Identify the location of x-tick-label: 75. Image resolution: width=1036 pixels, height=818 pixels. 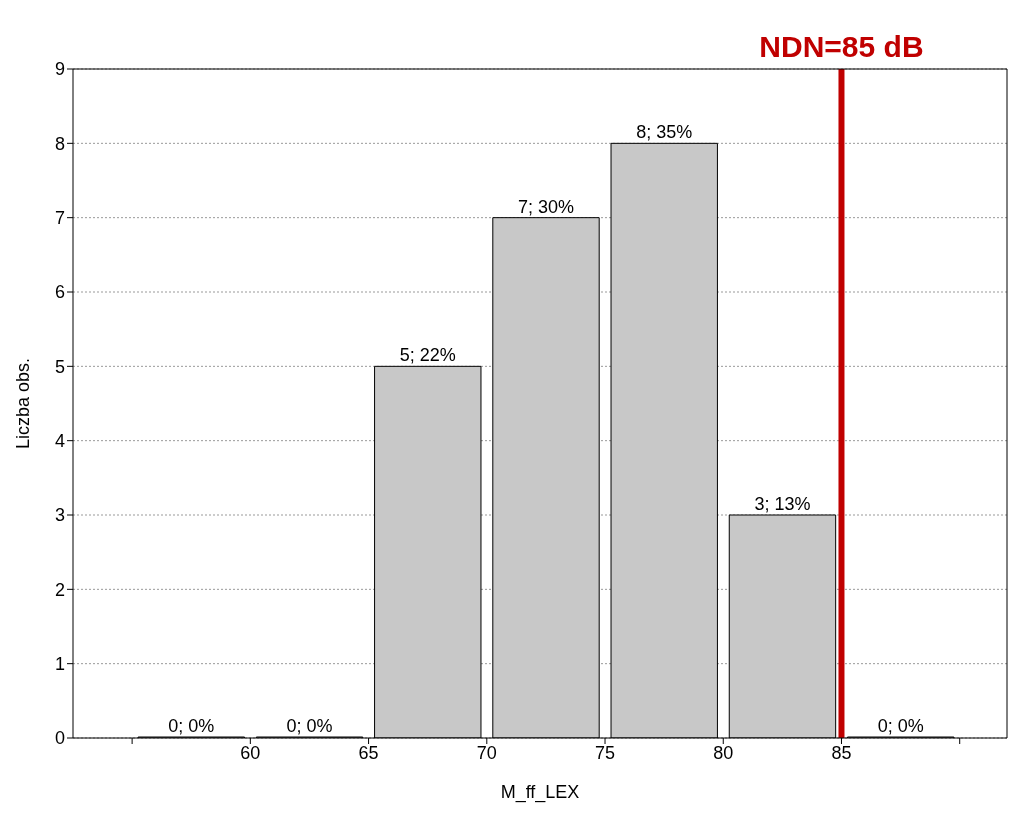
(605, 752).